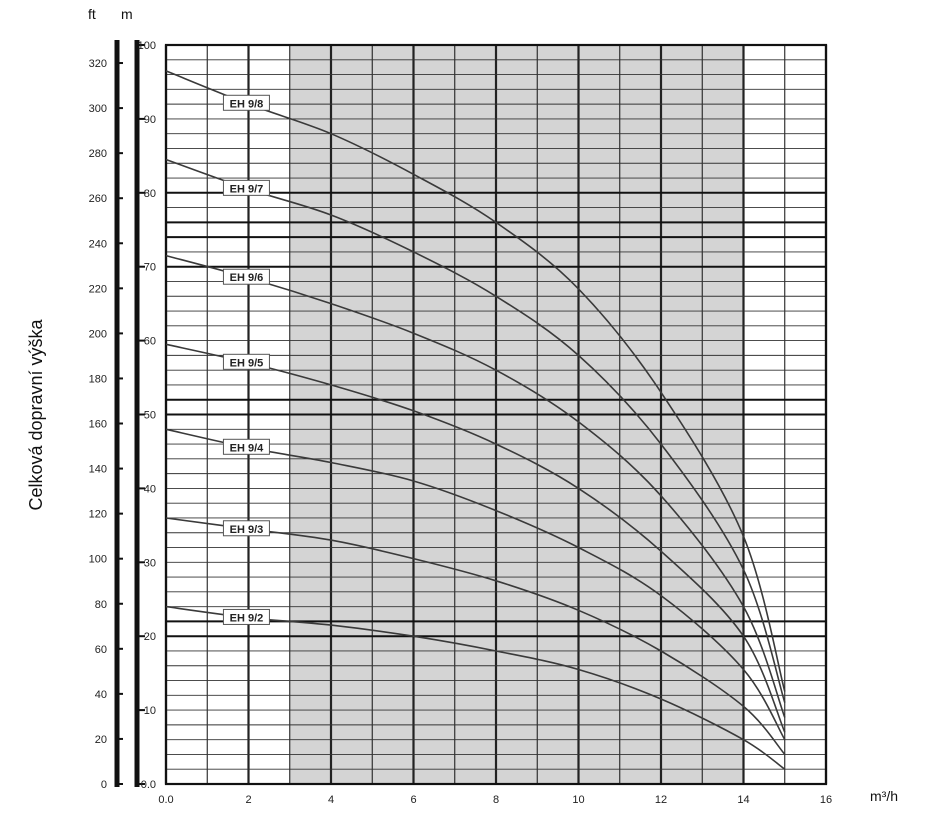 The height and width of the screenshot is (815, 930). What do you see at coordinates (98, 334) in the screenshot?
I see `ft-tick-label: 200` at bounding box center [98, 334].